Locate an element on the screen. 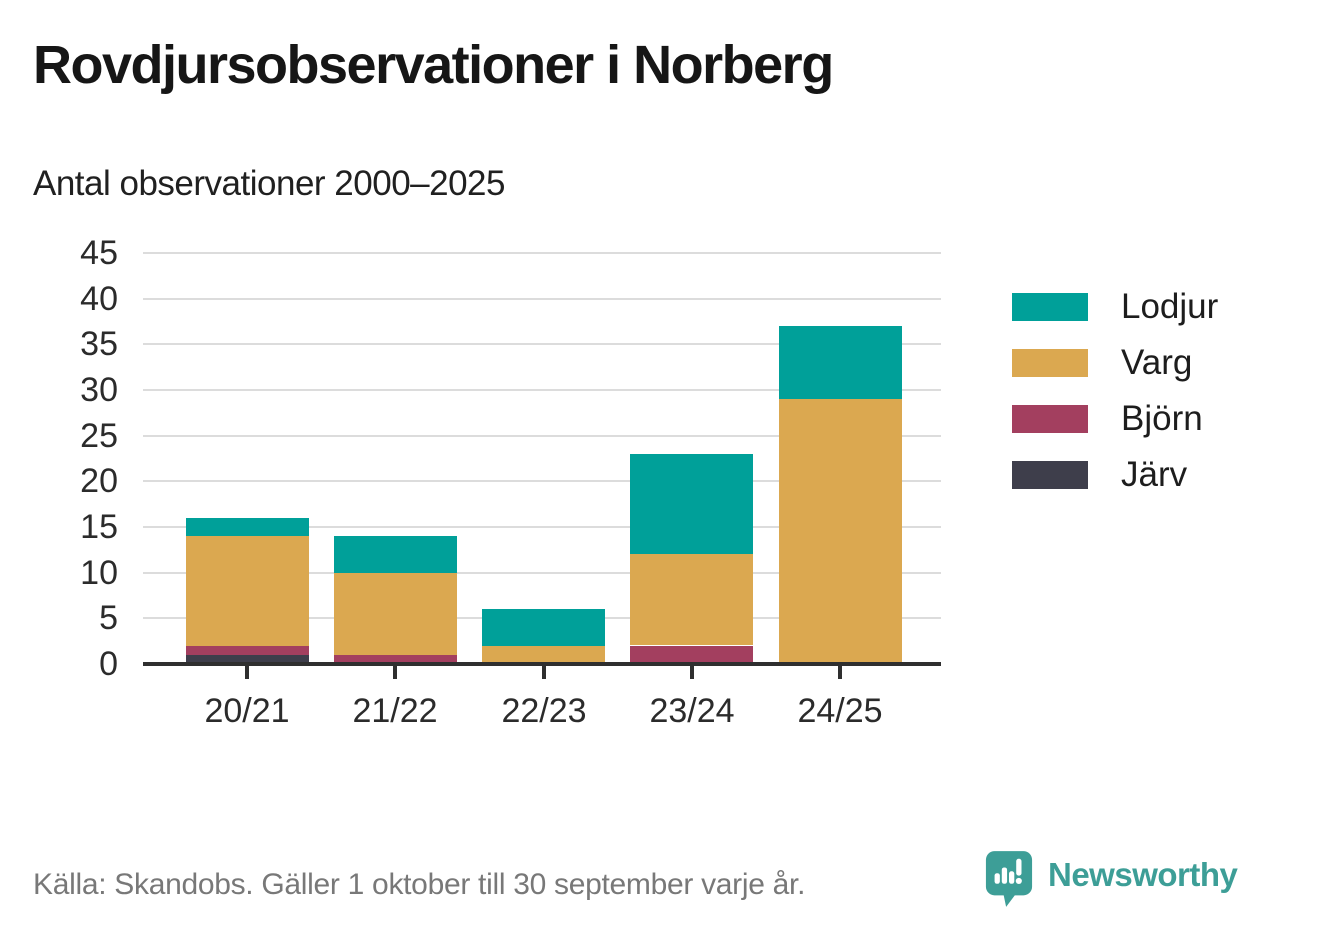  x-tick-label-22/23: 22/23 is located at coordinates (544, 711).